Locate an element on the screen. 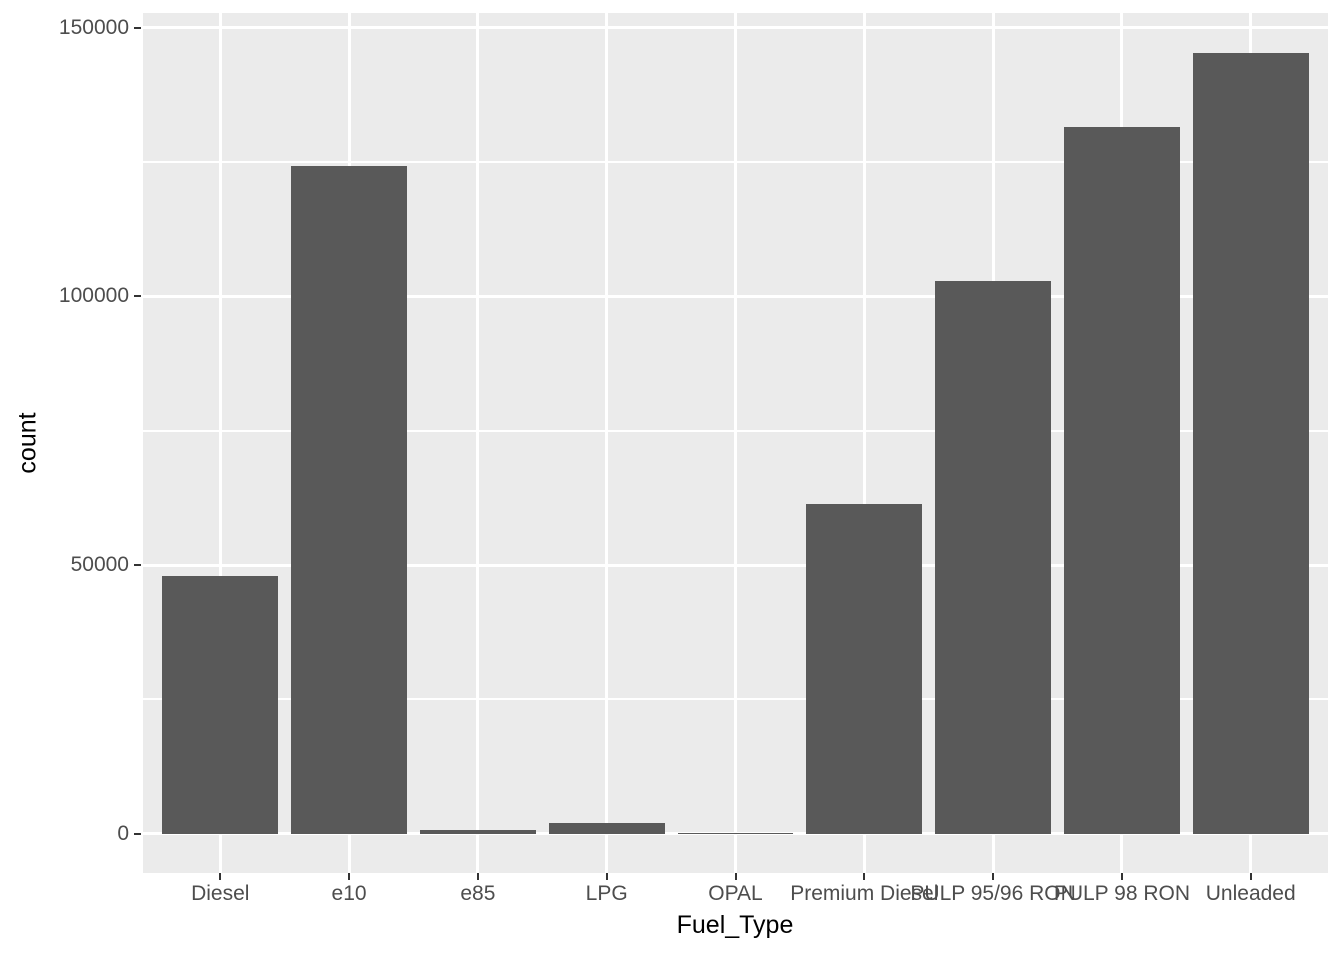 This screenshot has width=1344, height=960. x-tick-label-3: LPG is located at coordinates (606, 893).